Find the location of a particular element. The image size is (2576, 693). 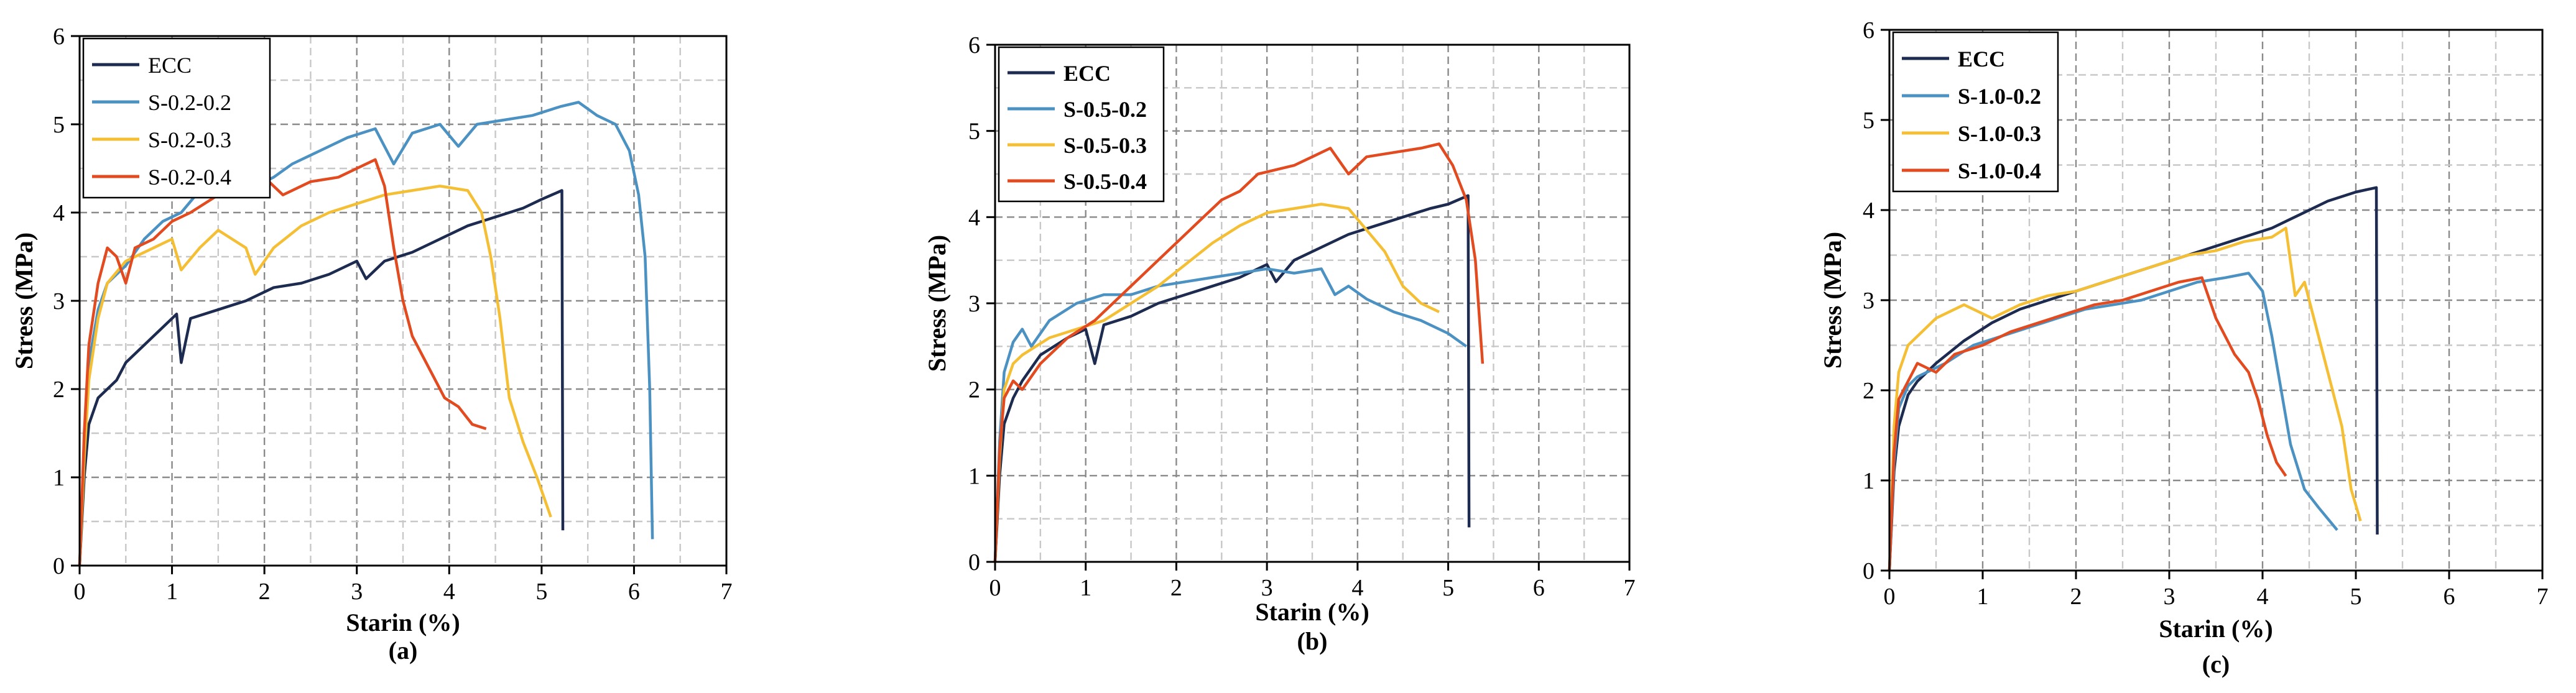

legend-label-S-1.0-0.2: S-1.0-0.2 is located at coordinates (2000, 96).